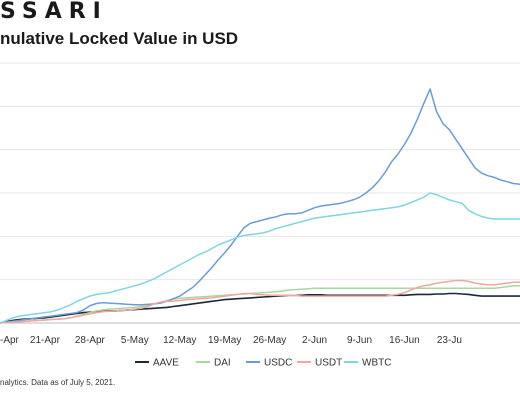  I want to click on x-tick-label: 26-May, so click(269, 340).